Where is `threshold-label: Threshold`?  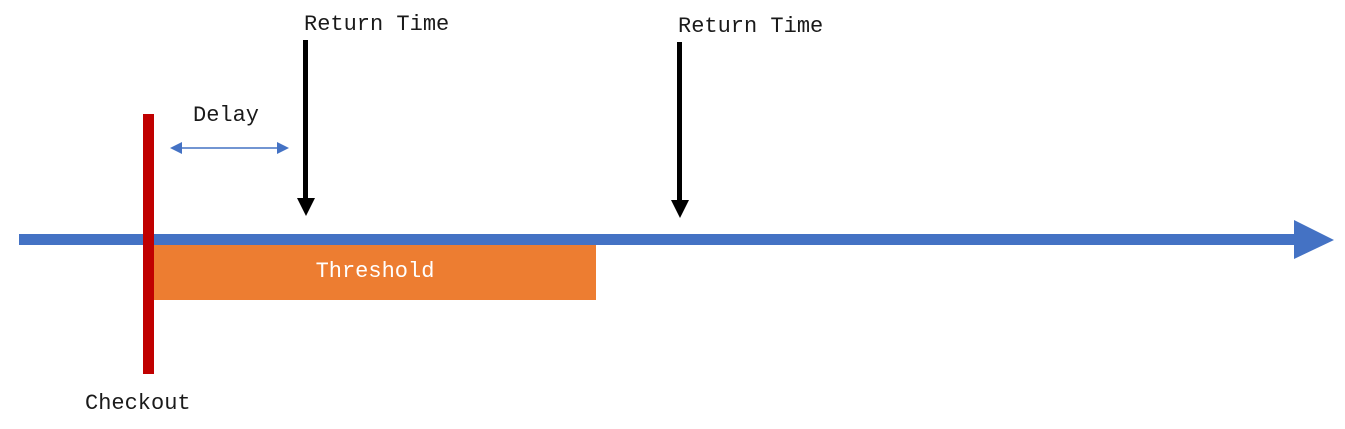 threshold-label: Threshold is located at coordinates (375, 271).